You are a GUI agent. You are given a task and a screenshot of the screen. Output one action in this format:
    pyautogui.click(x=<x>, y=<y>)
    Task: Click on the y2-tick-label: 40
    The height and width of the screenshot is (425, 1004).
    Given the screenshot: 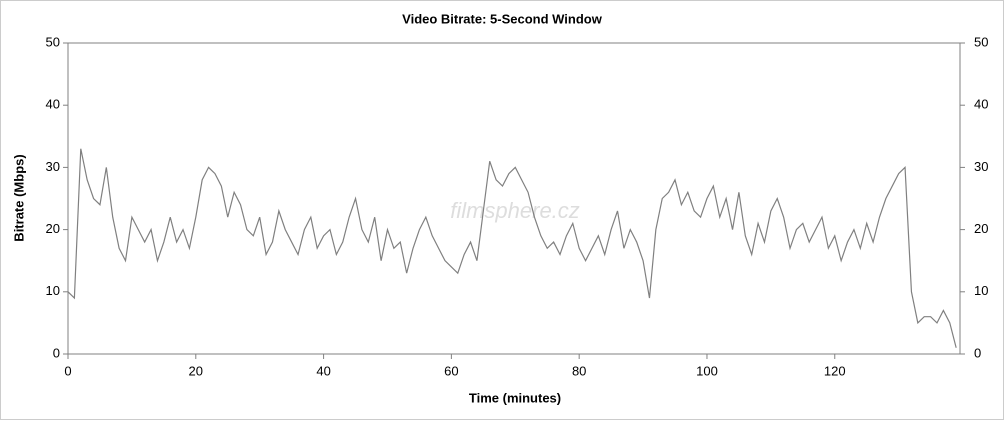 What is the action you would take?
    pyautogui.click(x=981, y=104)
    